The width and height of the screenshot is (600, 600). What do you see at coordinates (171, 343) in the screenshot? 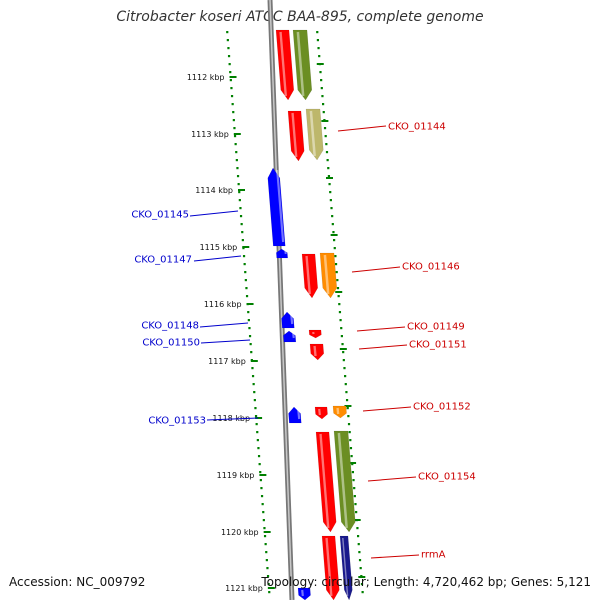
I see `gene-label-cko-01150: CKO_01150` at bounding box center [171, 343].